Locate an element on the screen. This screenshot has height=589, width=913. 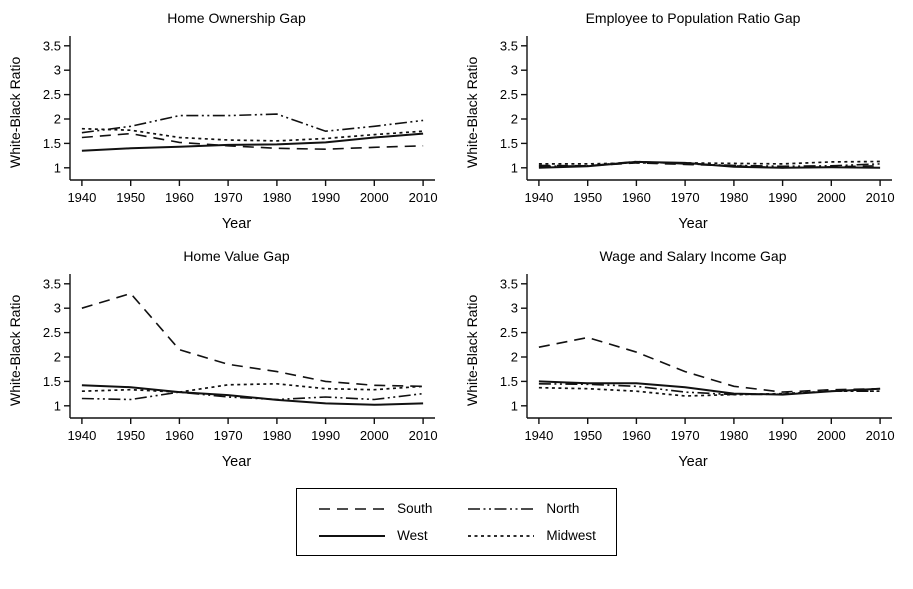
legend-line-dashdotdot-icon is located at coordinates (501, 508).